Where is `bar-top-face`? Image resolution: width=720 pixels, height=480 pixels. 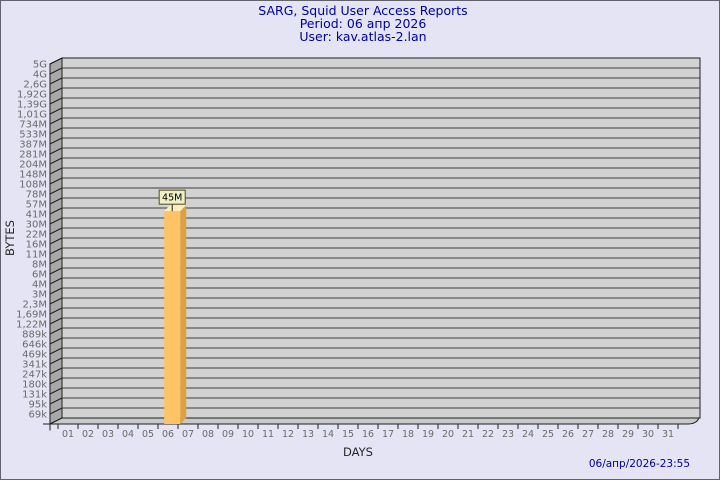
bar-top-face is located at coordinates (175, 208).